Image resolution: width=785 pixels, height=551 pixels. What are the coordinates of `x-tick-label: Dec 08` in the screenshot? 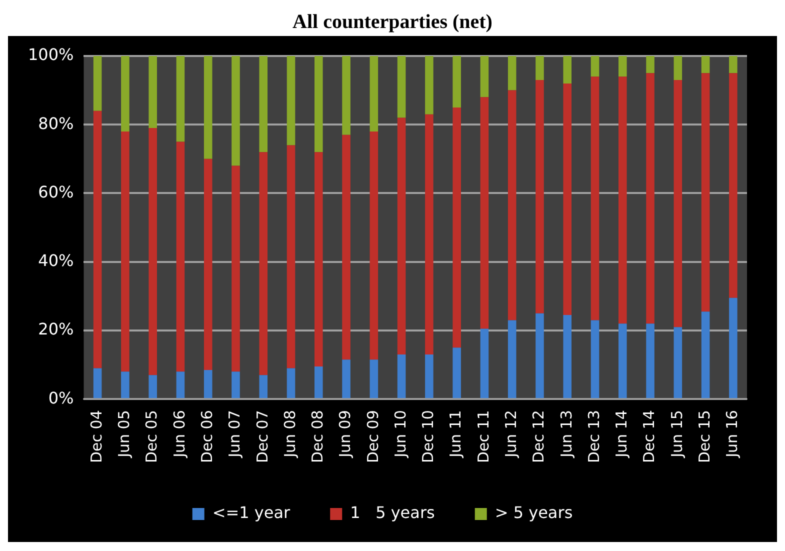 It's located at (317, 437).